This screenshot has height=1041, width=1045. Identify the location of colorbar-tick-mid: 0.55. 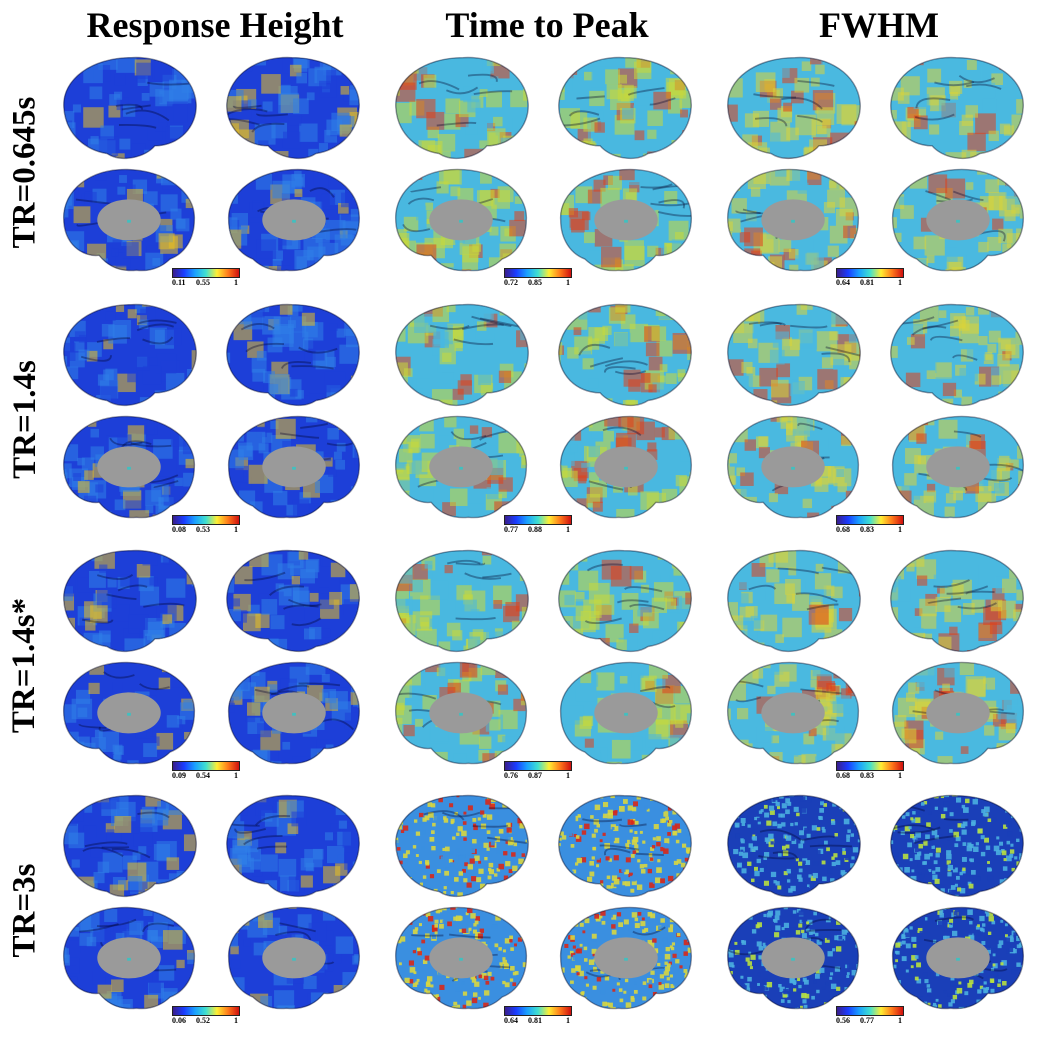
(203, 282).